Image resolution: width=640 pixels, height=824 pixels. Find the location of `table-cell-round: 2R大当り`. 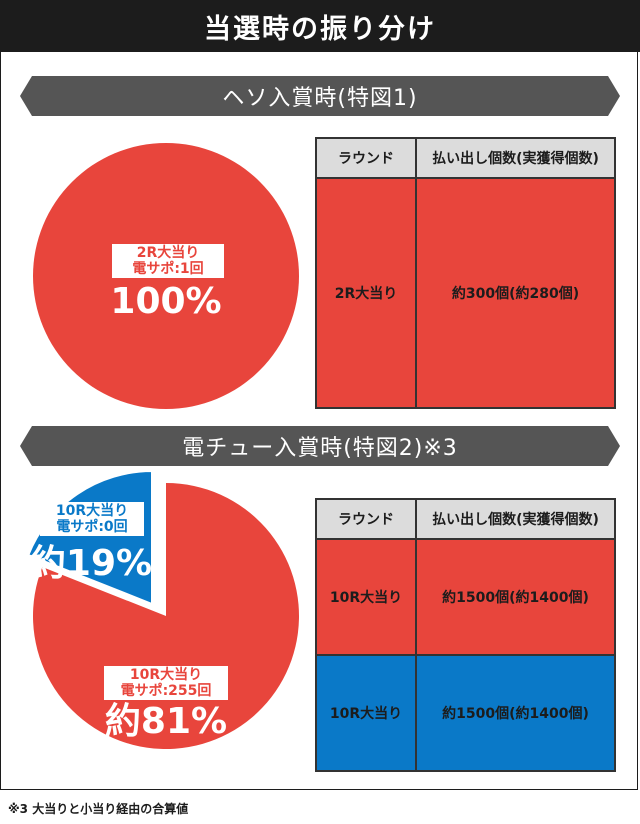

table-cell-round: 2R大当り is located at coordinates (366, 293).